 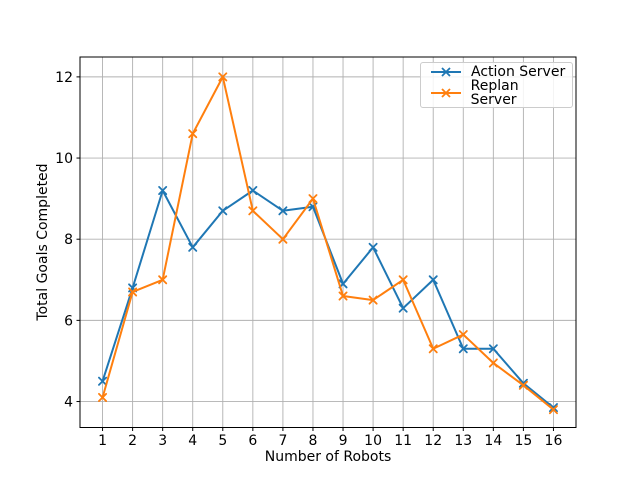 I want to click on x-tick-label: 14, so click(x=493, y=441).